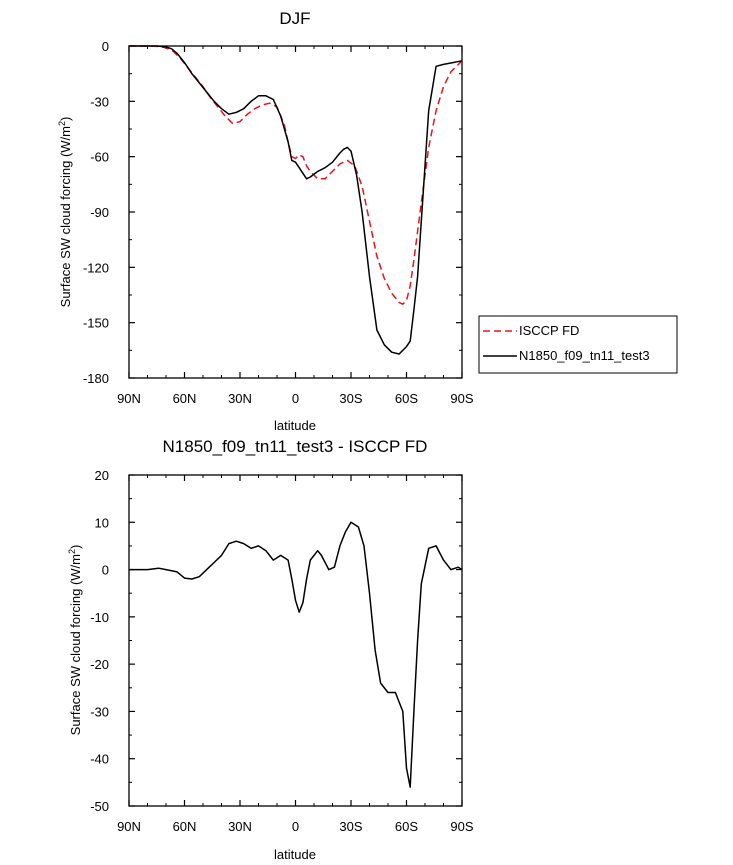 This screenshot has height=865, width=733. Describe the element at coordinates (296, 175) in the screenshot. I see `series-line-isccp` at that location.